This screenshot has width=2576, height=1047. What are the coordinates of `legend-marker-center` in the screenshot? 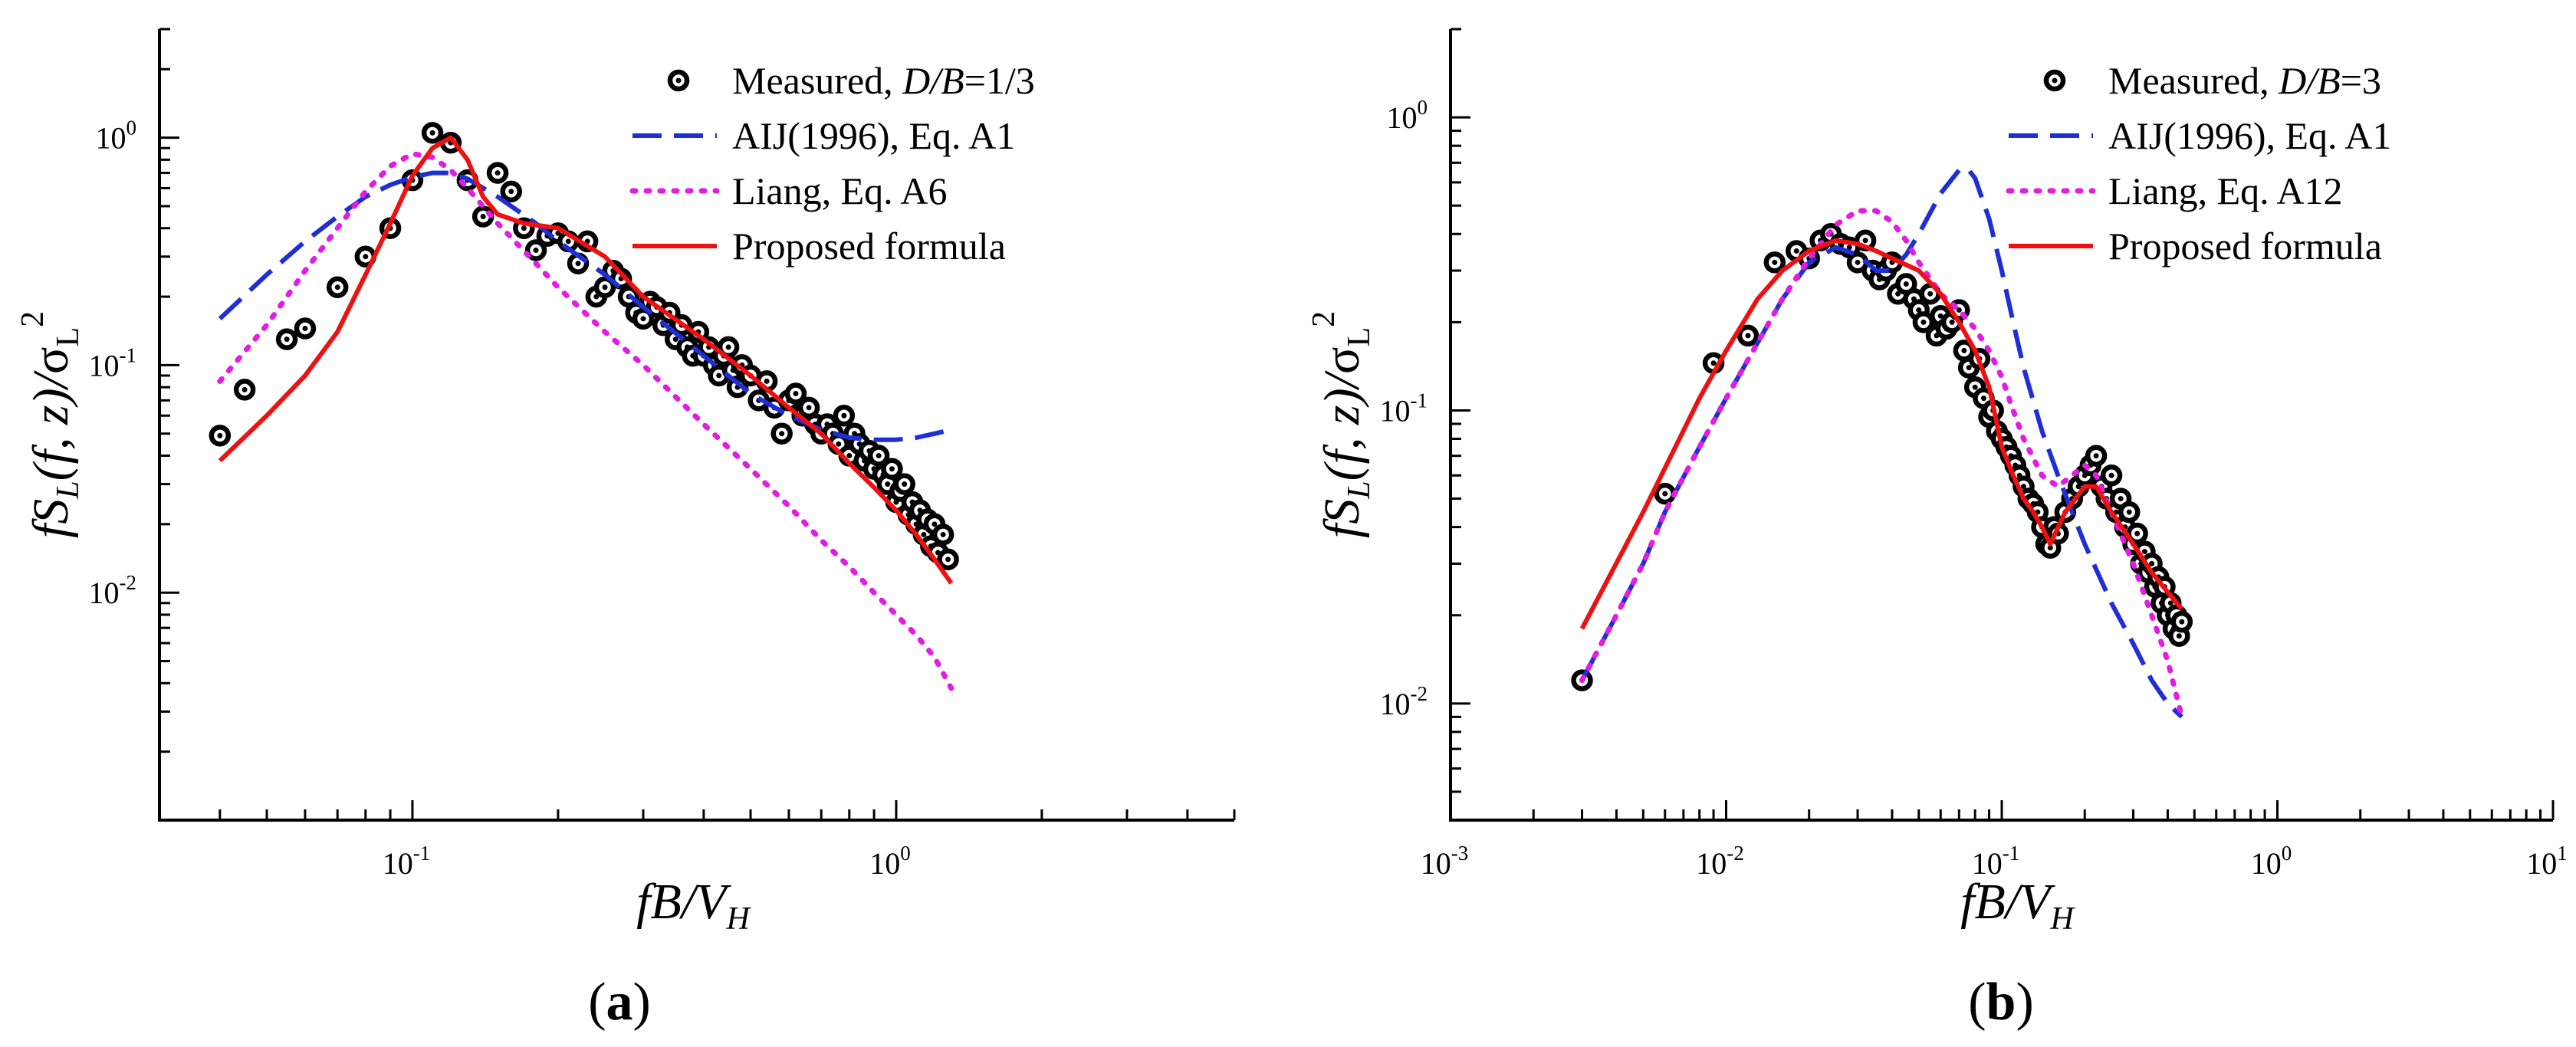 It's located at (678, 80).